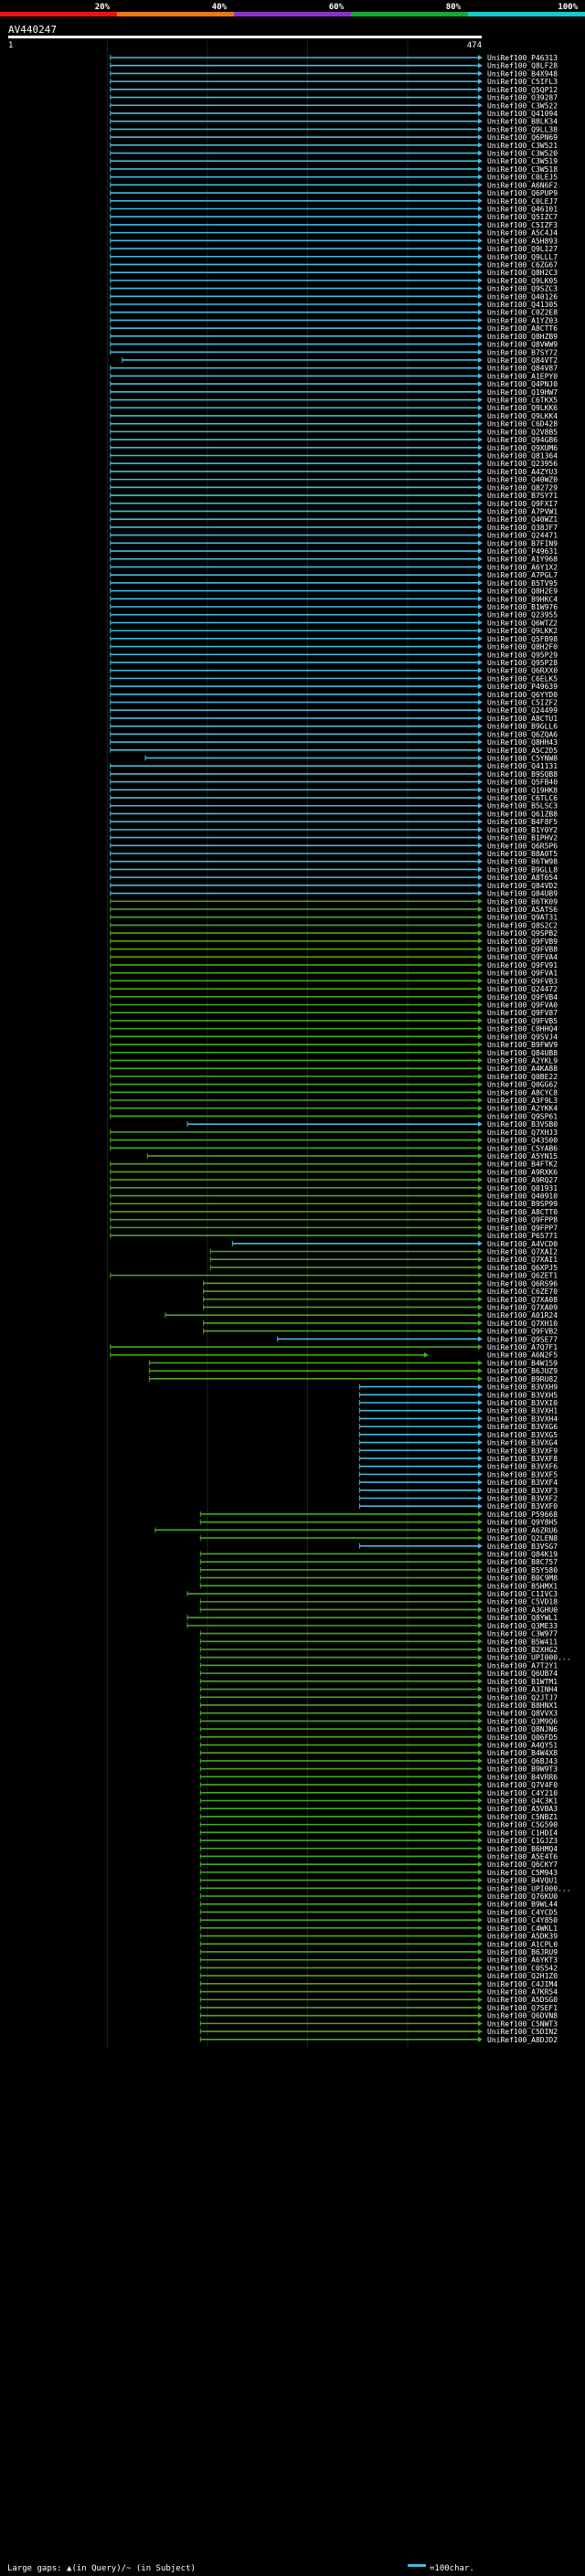 Image resolution: width=585 pixels, height=2576 pixels. I want to click on hit-label: UniRef100_Q61ZB8, so click(522, 814).